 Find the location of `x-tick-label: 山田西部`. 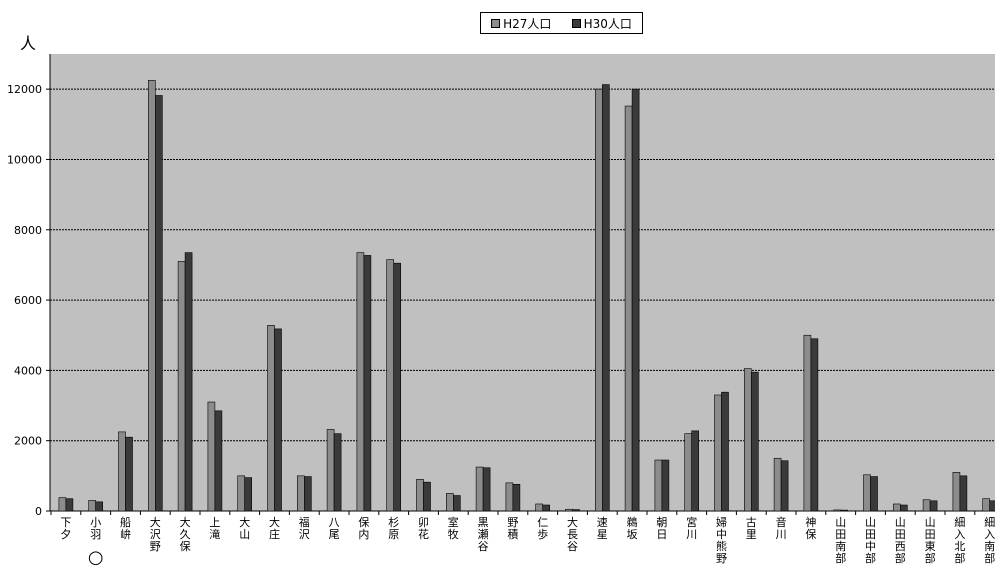

x-tick-label: 山田西部 is located at coordinates (900, 540).